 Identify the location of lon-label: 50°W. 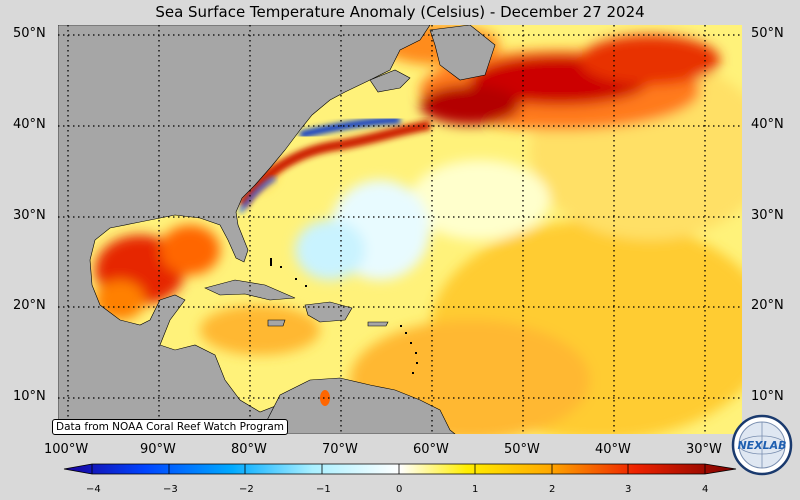
(522, 449).